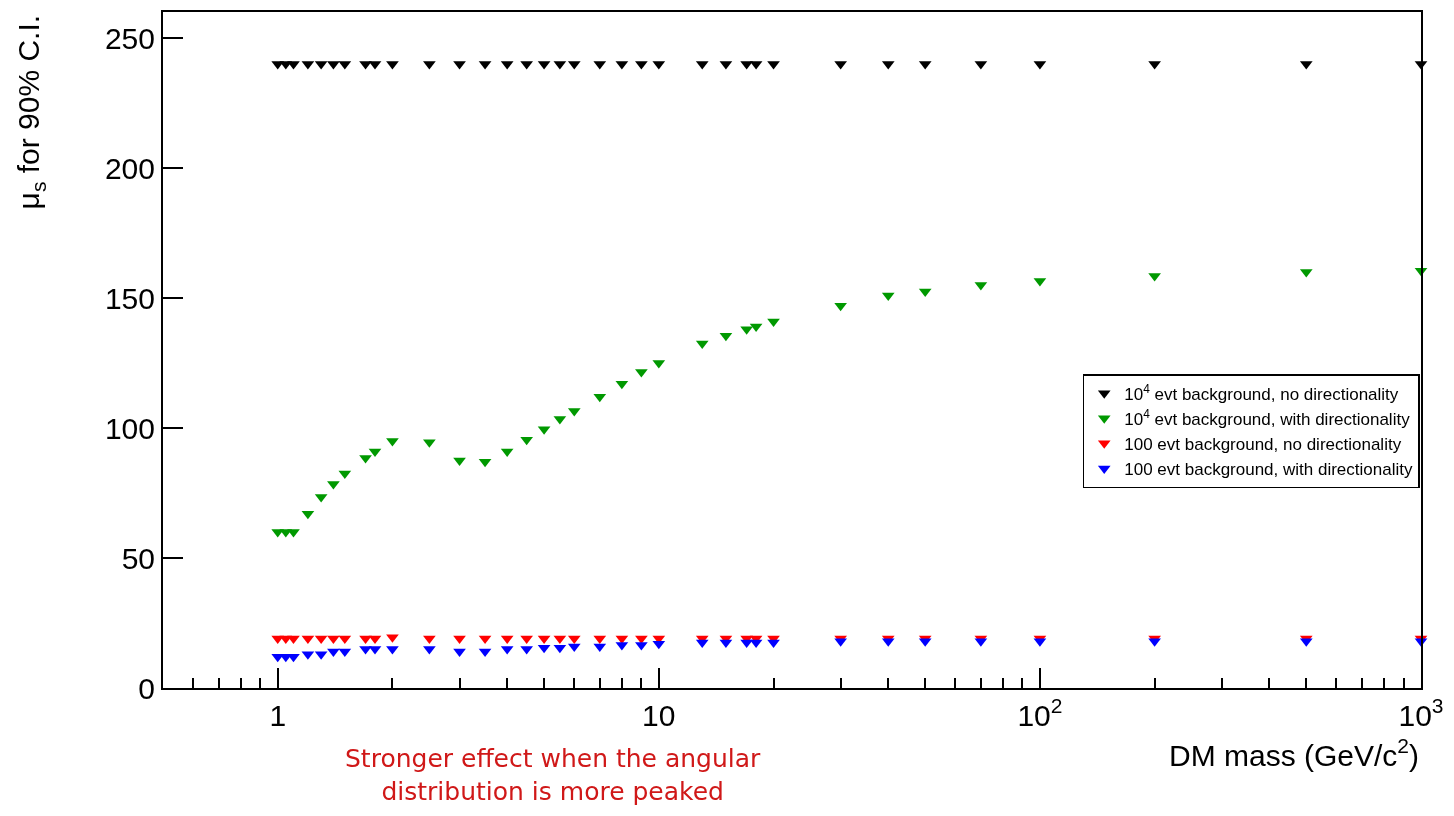 The height and width of the screenshot is (816, 1454). Describe the element at coordinates (1294, 753) in the screenshot. I see `x-axis-title: DM mass (GeV/c$^{2}$)` at that location.